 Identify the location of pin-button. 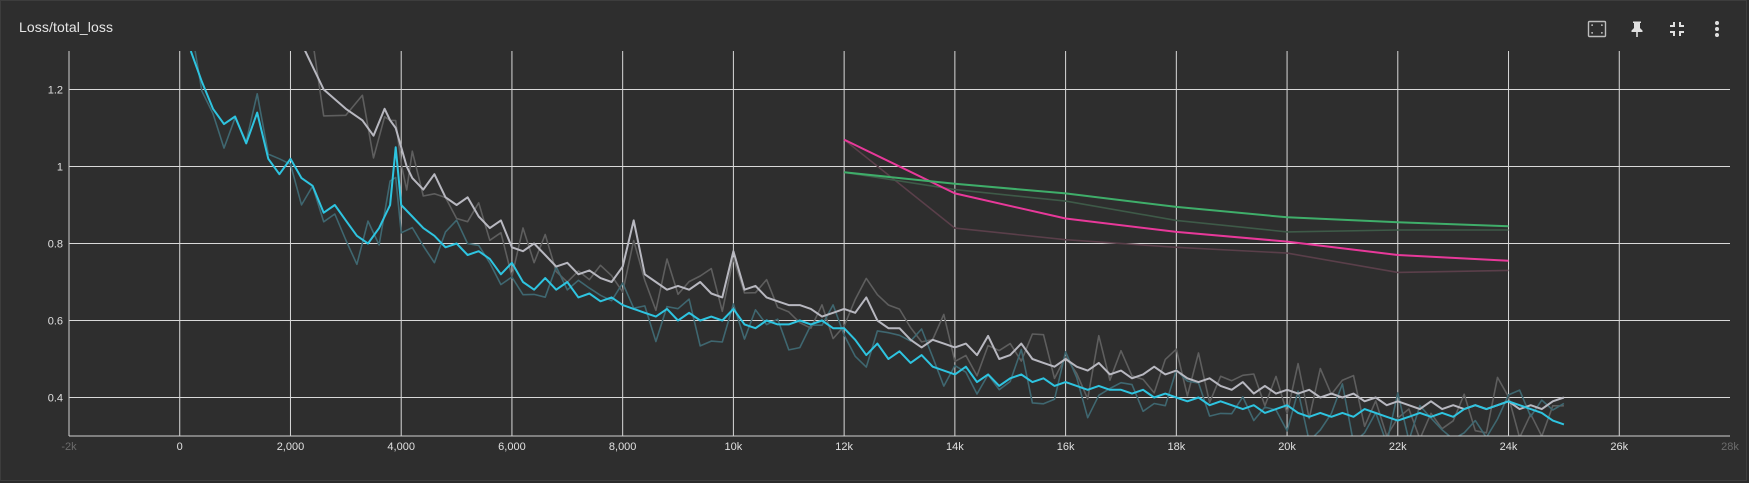
(1637, 29).